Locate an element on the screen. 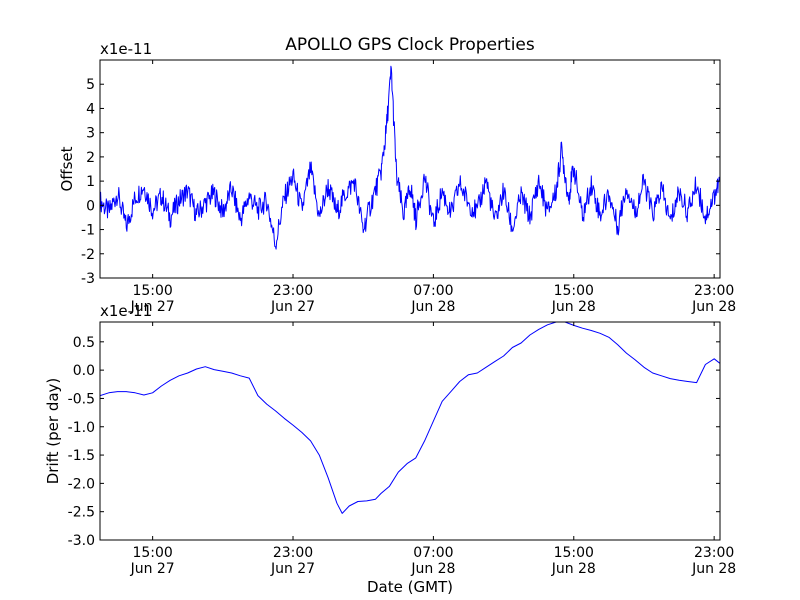 Image resolution: width=800 pixels, height=600 pixels. y-tick-label: -0.5 is located at coordinates (81, 399).